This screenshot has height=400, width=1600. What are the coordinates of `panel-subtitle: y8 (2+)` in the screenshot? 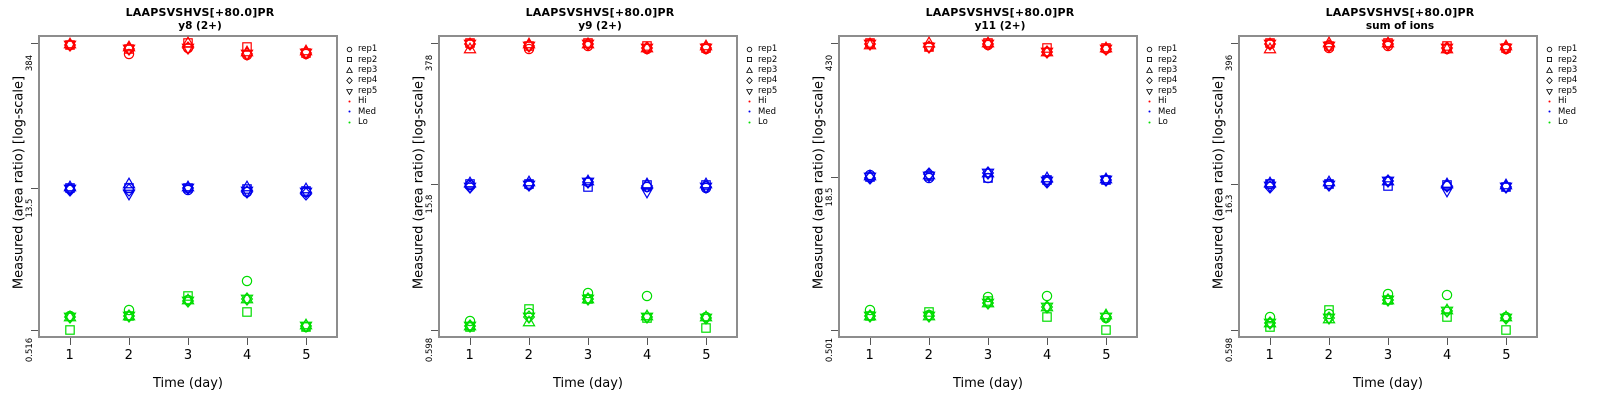 It's located at (200, 26).